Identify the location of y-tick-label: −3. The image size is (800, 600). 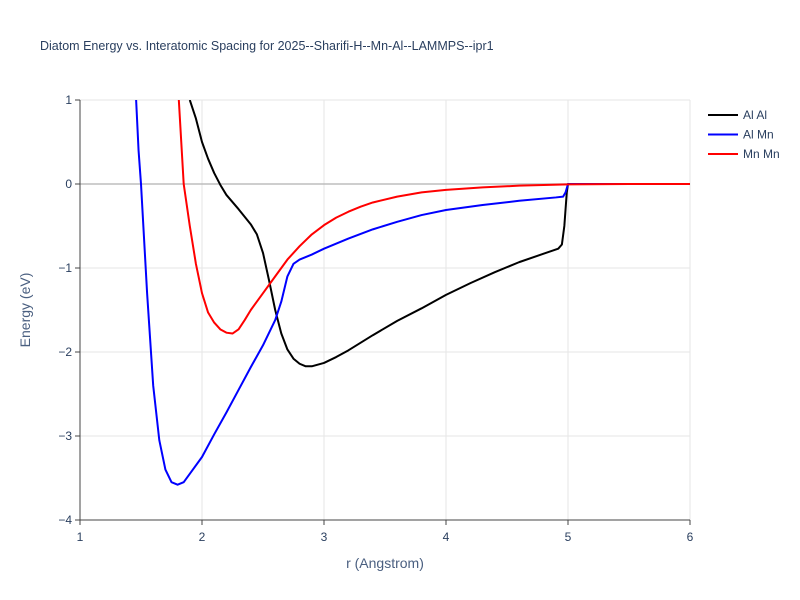
(65, 436).